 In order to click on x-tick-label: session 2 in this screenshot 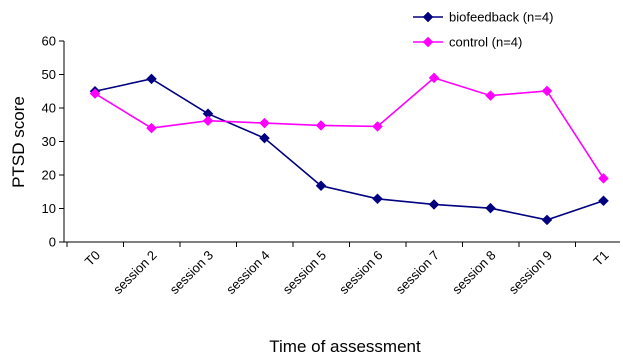, I will do `click(134, 272)`.